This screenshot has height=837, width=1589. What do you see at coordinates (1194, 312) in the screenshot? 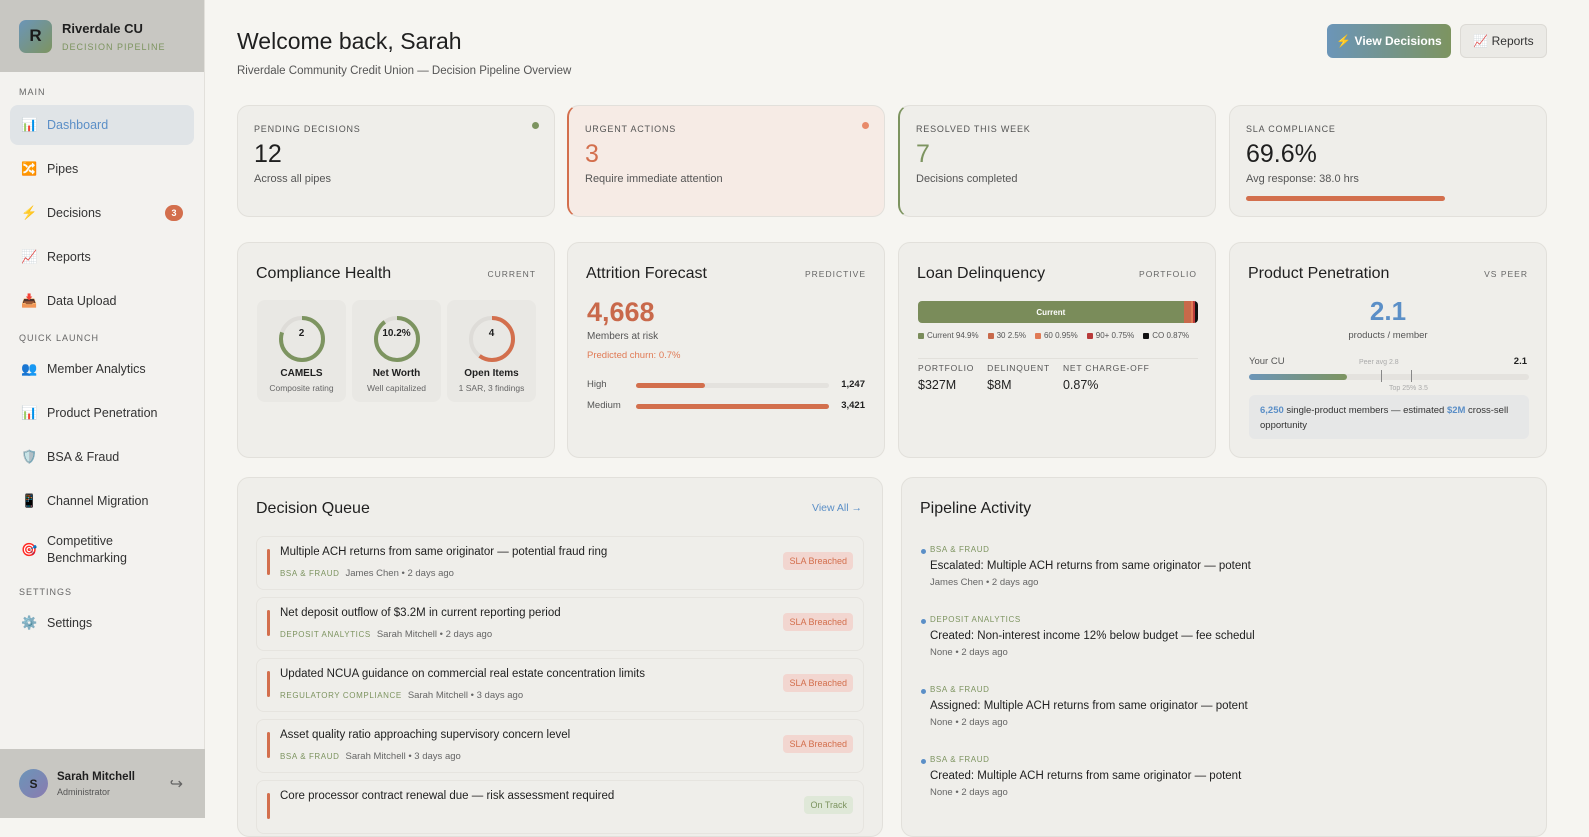
I see `delinquency-segment` at bounding box center [1194, 312].